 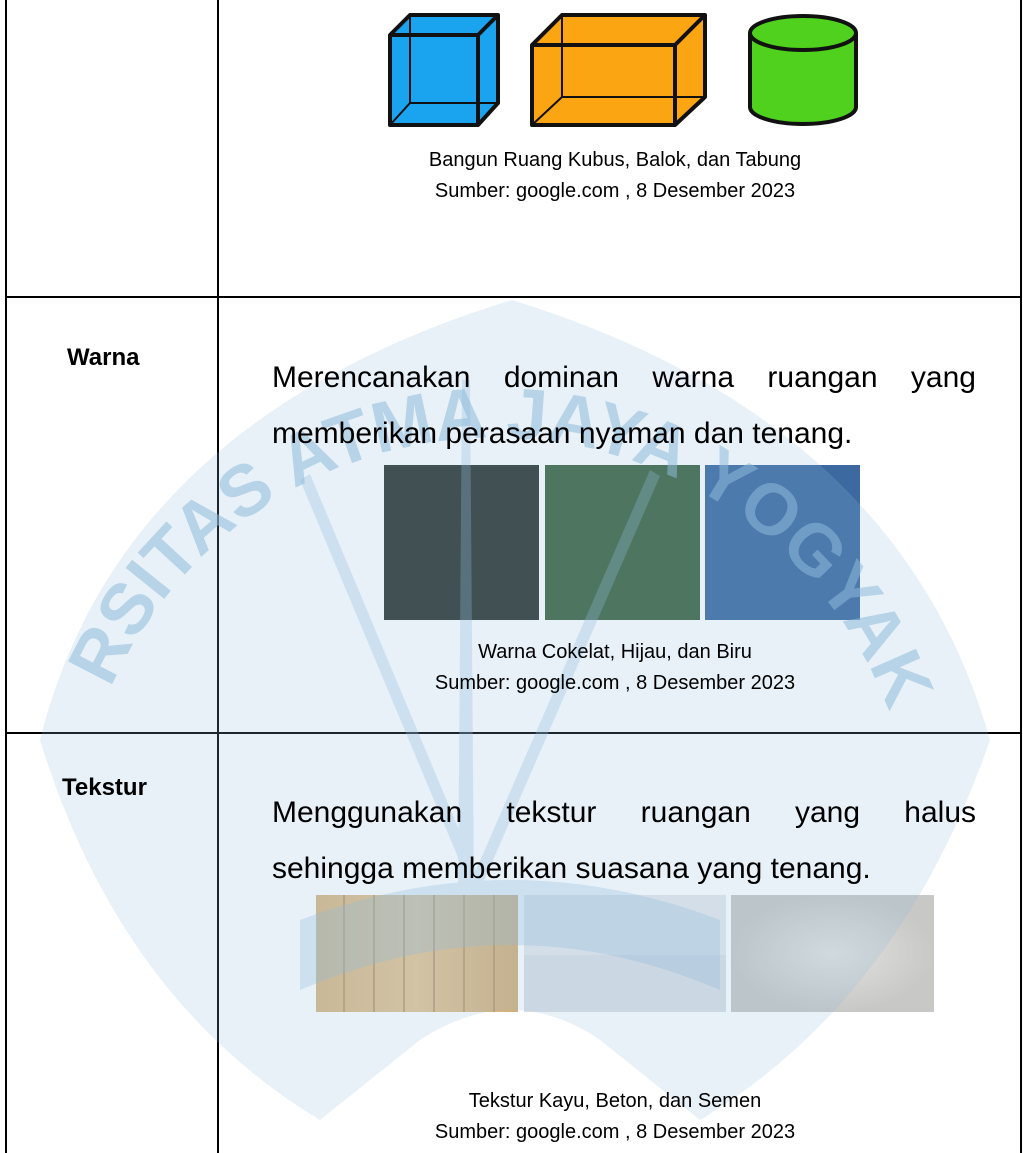 I want to click on row-label: Warna, so click(x=103, y=357).